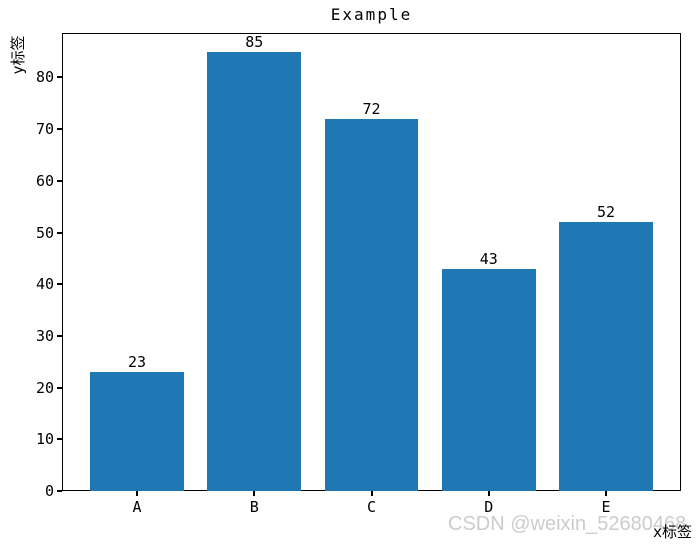 This screenshot has width=698, height=546. Describe the element at coordinates (254, 271) in the screenshot. I see `bar-B` at that location.